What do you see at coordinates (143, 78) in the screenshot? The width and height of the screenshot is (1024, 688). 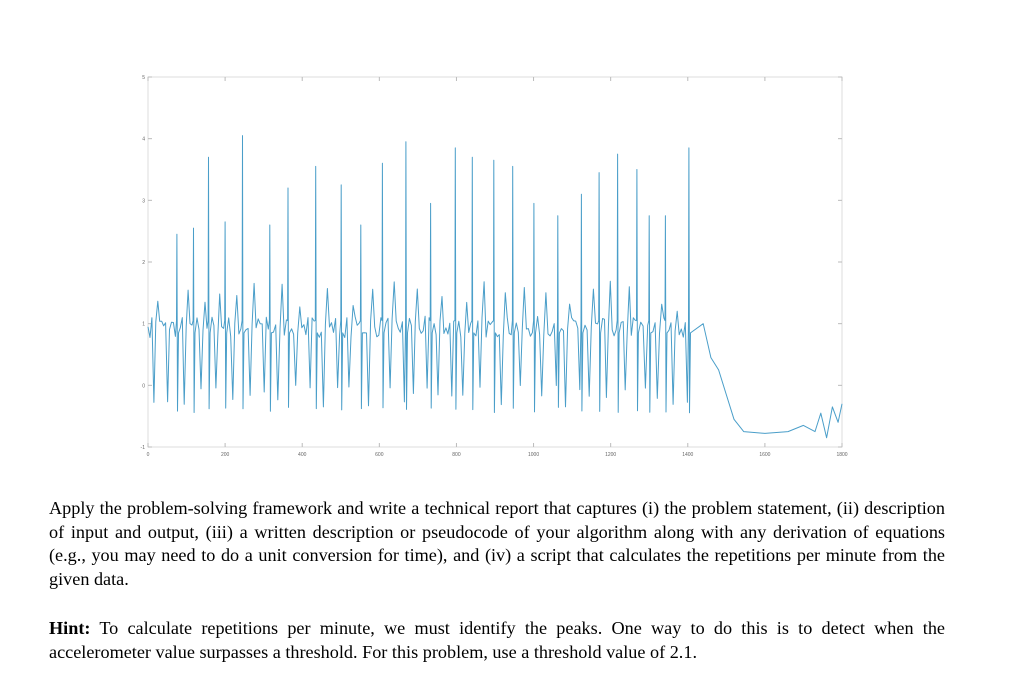 I see `y-tick-label: 5` at bounding box center [143, 78].